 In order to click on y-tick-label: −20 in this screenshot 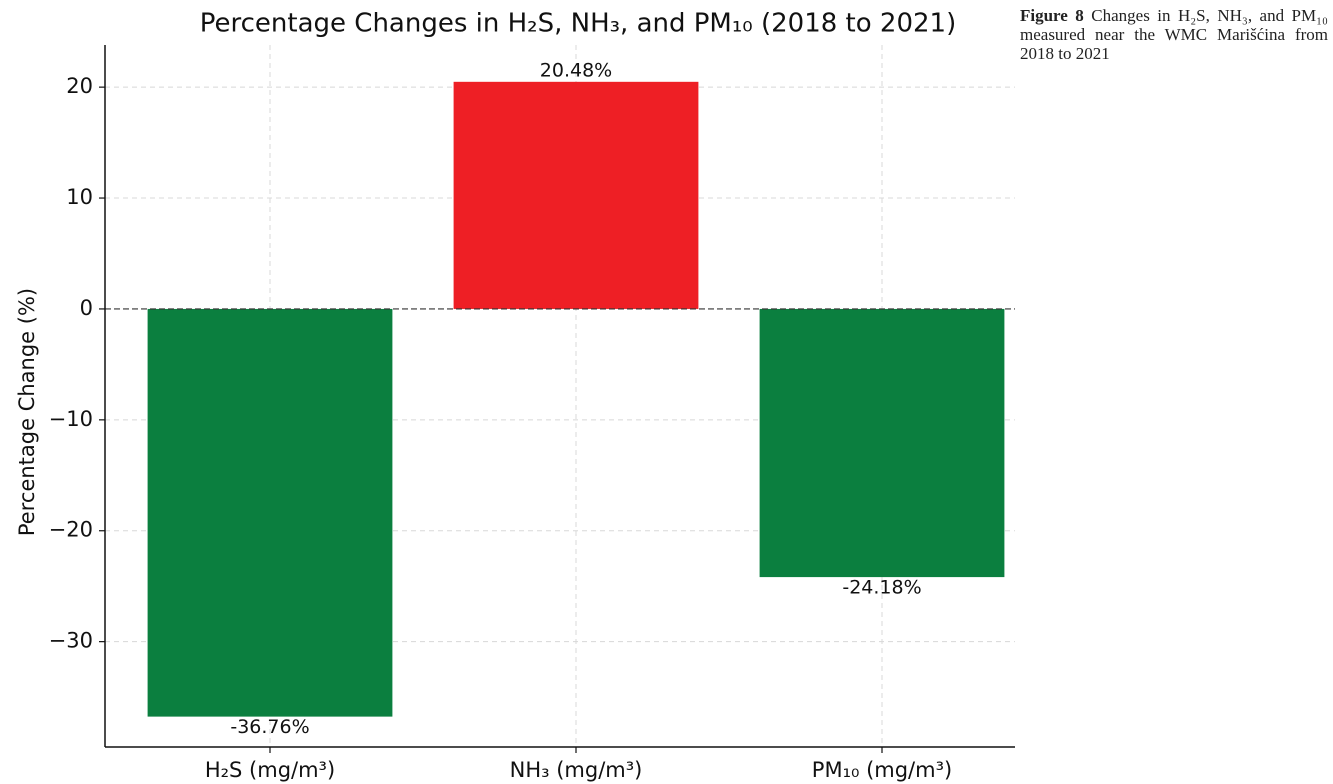, I will do `click(71, 530)`.